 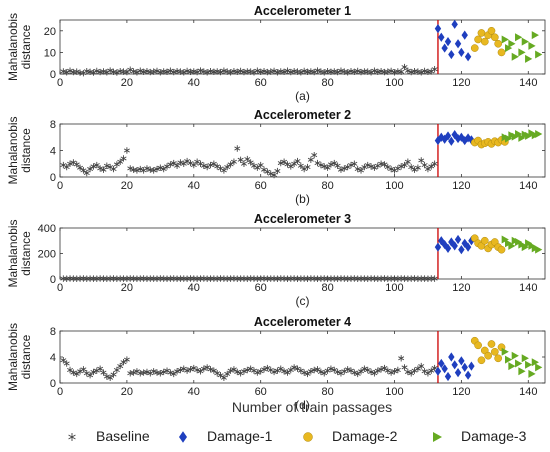 I want to click on panel-label: (c), so click(x=303, y=301).